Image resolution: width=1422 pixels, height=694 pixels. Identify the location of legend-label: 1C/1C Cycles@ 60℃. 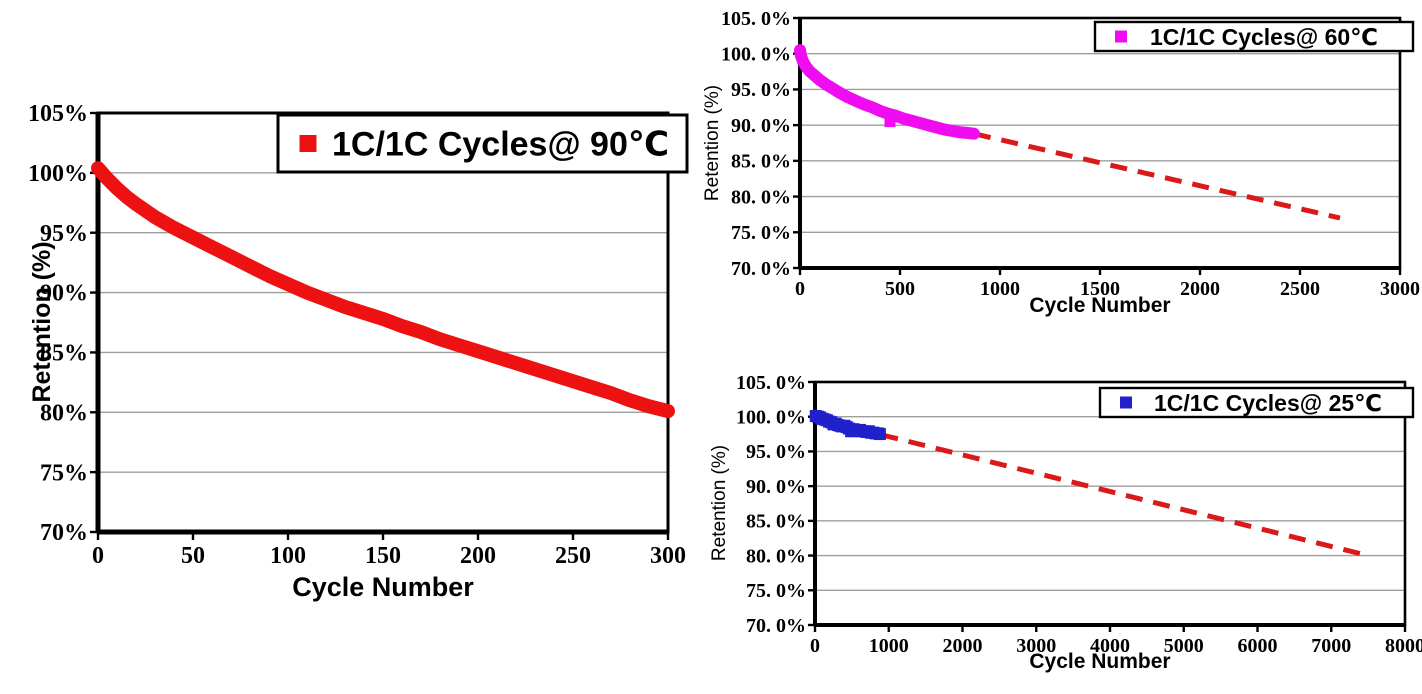
(1264, 37).